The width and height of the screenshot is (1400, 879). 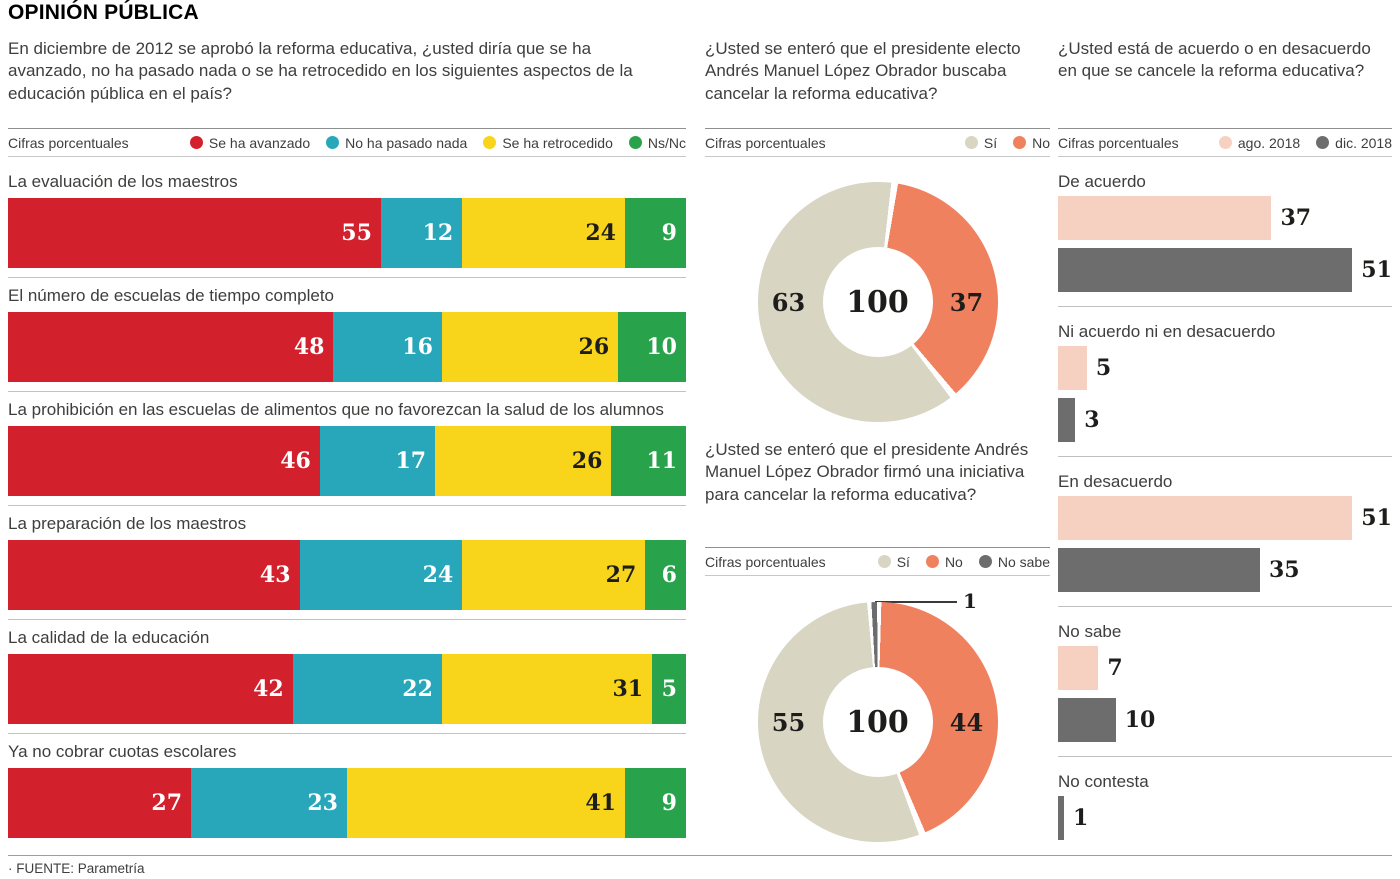 What do you see at coordinates (109, 637) in the screenshot?
I see `category-label: La calidad de la educación` at bounding box center [109, 637].